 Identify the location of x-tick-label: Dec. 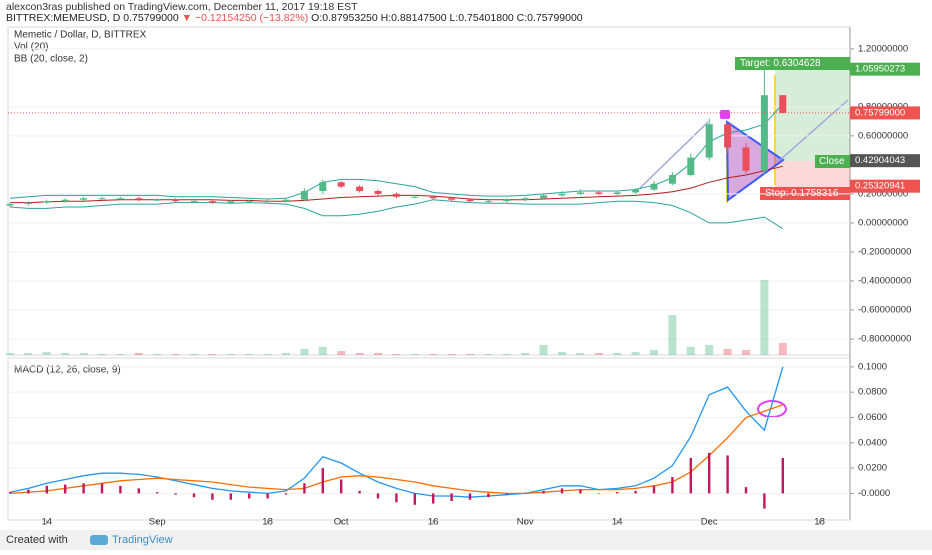
(709, 522).